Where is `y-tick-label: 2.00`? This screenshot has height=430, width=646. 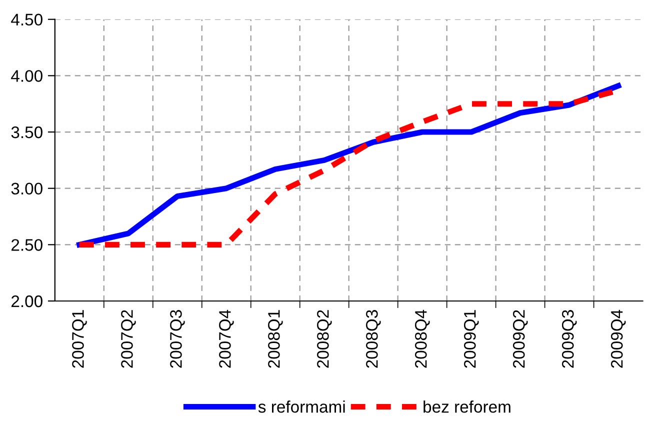
y-tick-label: 2.00 is located at coordinates (27, 301).